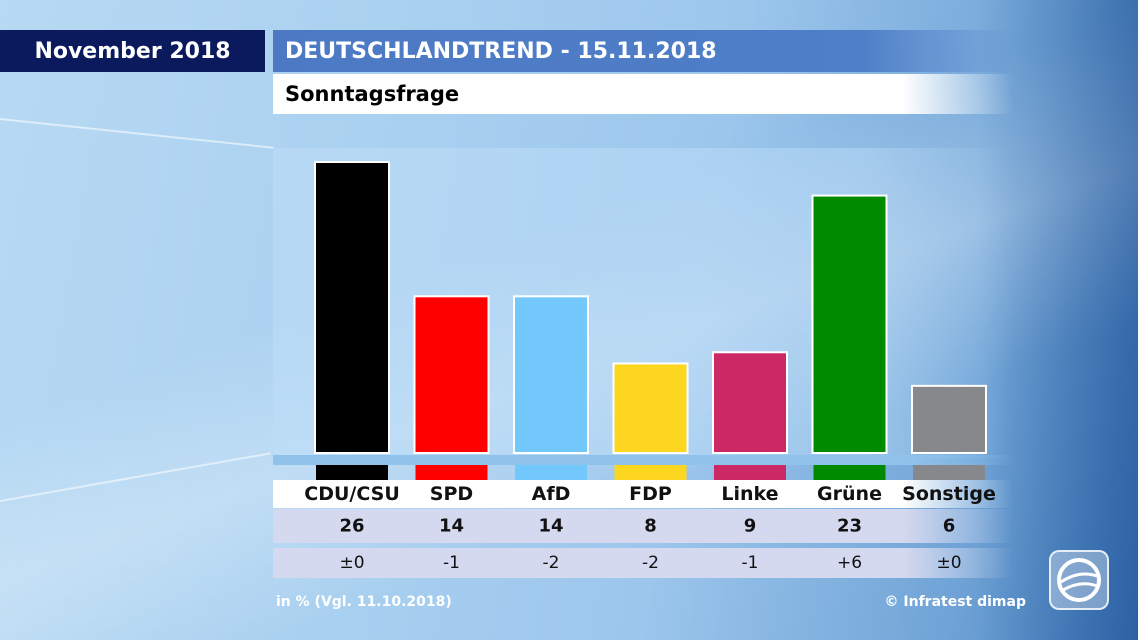 The height and width of the screenshot is (640, 1138). Describe the element at coordinates (451, 494) in the screenshot. I see `category-label: SPD` at that location.